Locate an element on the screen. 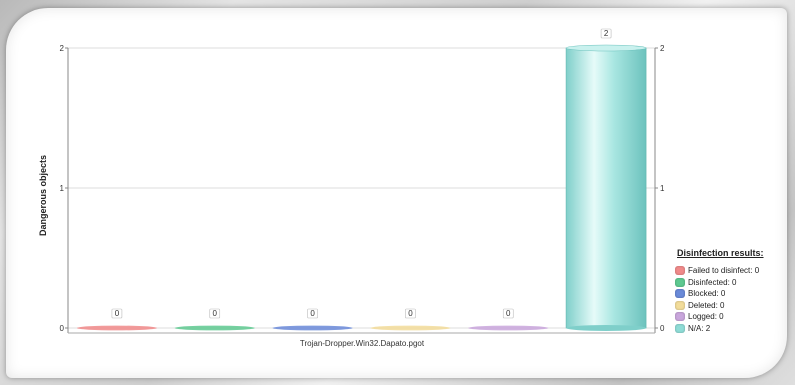 This screenshot has height=385, width=795. legend-label: Deleted: 0 is located at coordinates (706, 305).